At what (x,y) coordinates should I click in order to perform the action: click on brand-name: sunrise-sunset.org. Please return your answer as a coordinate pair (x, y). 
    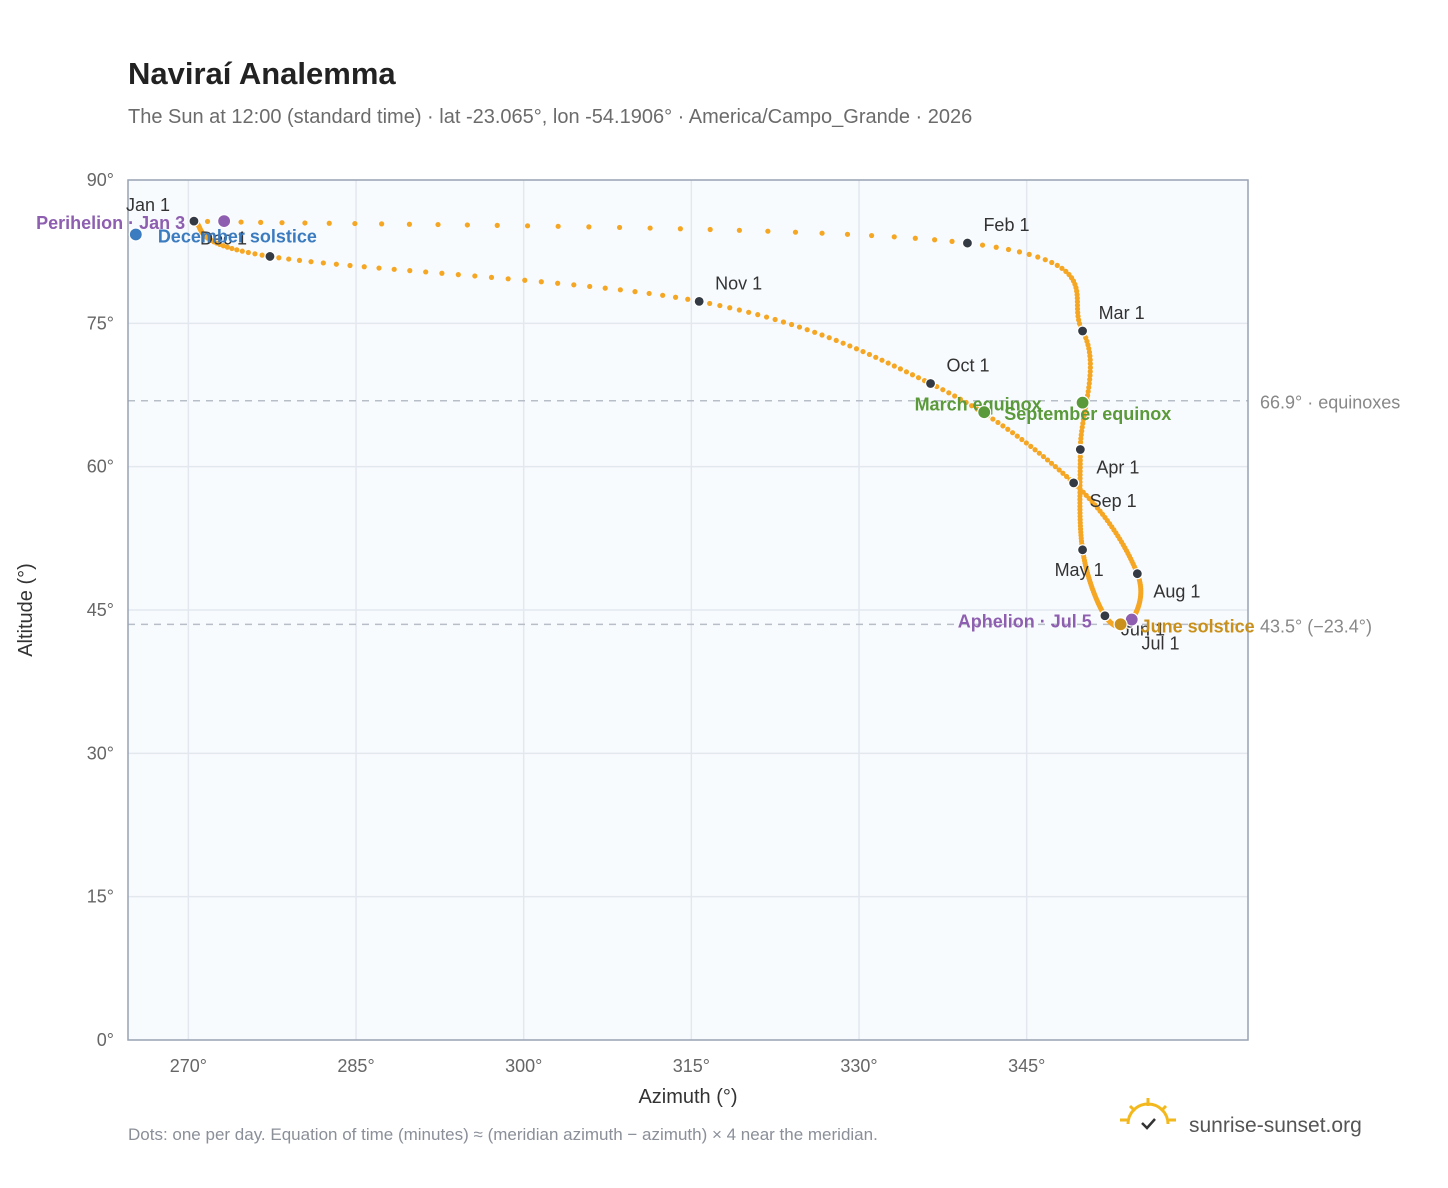
    Looking at the image, I should click on (1275, 1125).